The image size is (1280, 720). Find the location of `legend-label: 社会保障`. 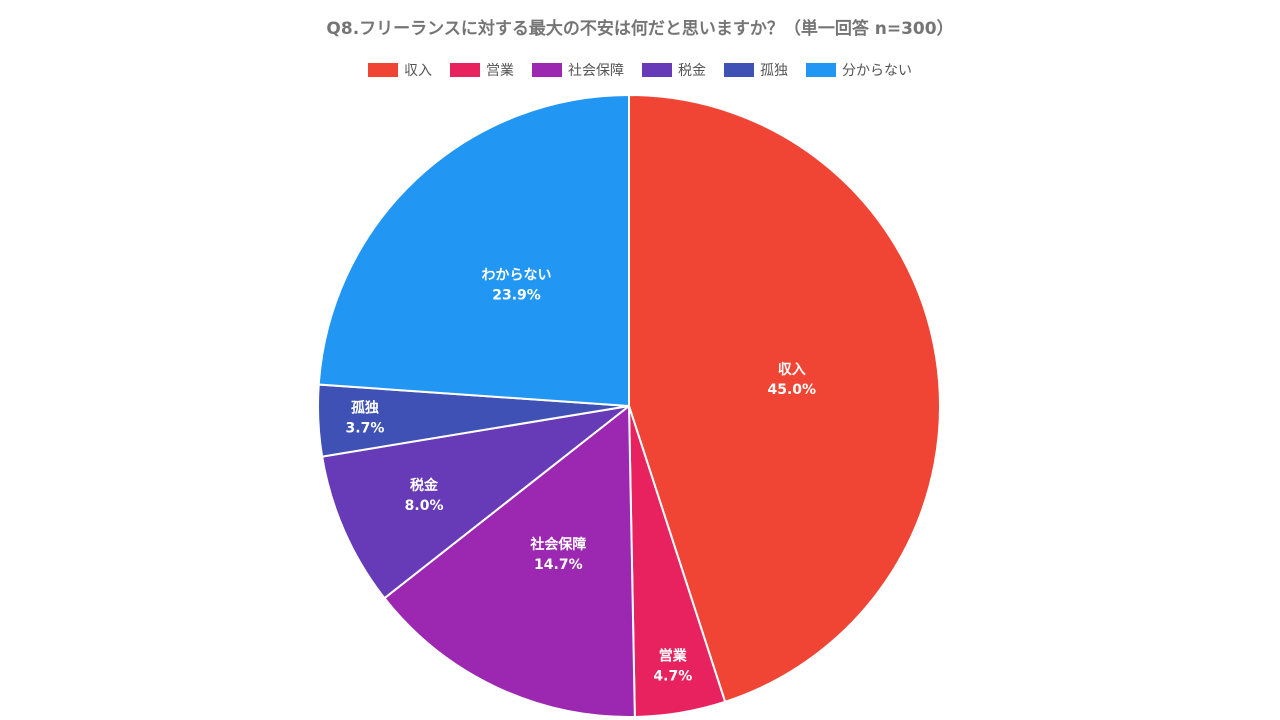

legend-label: 社会保障 is located at coordinates (596, 71).